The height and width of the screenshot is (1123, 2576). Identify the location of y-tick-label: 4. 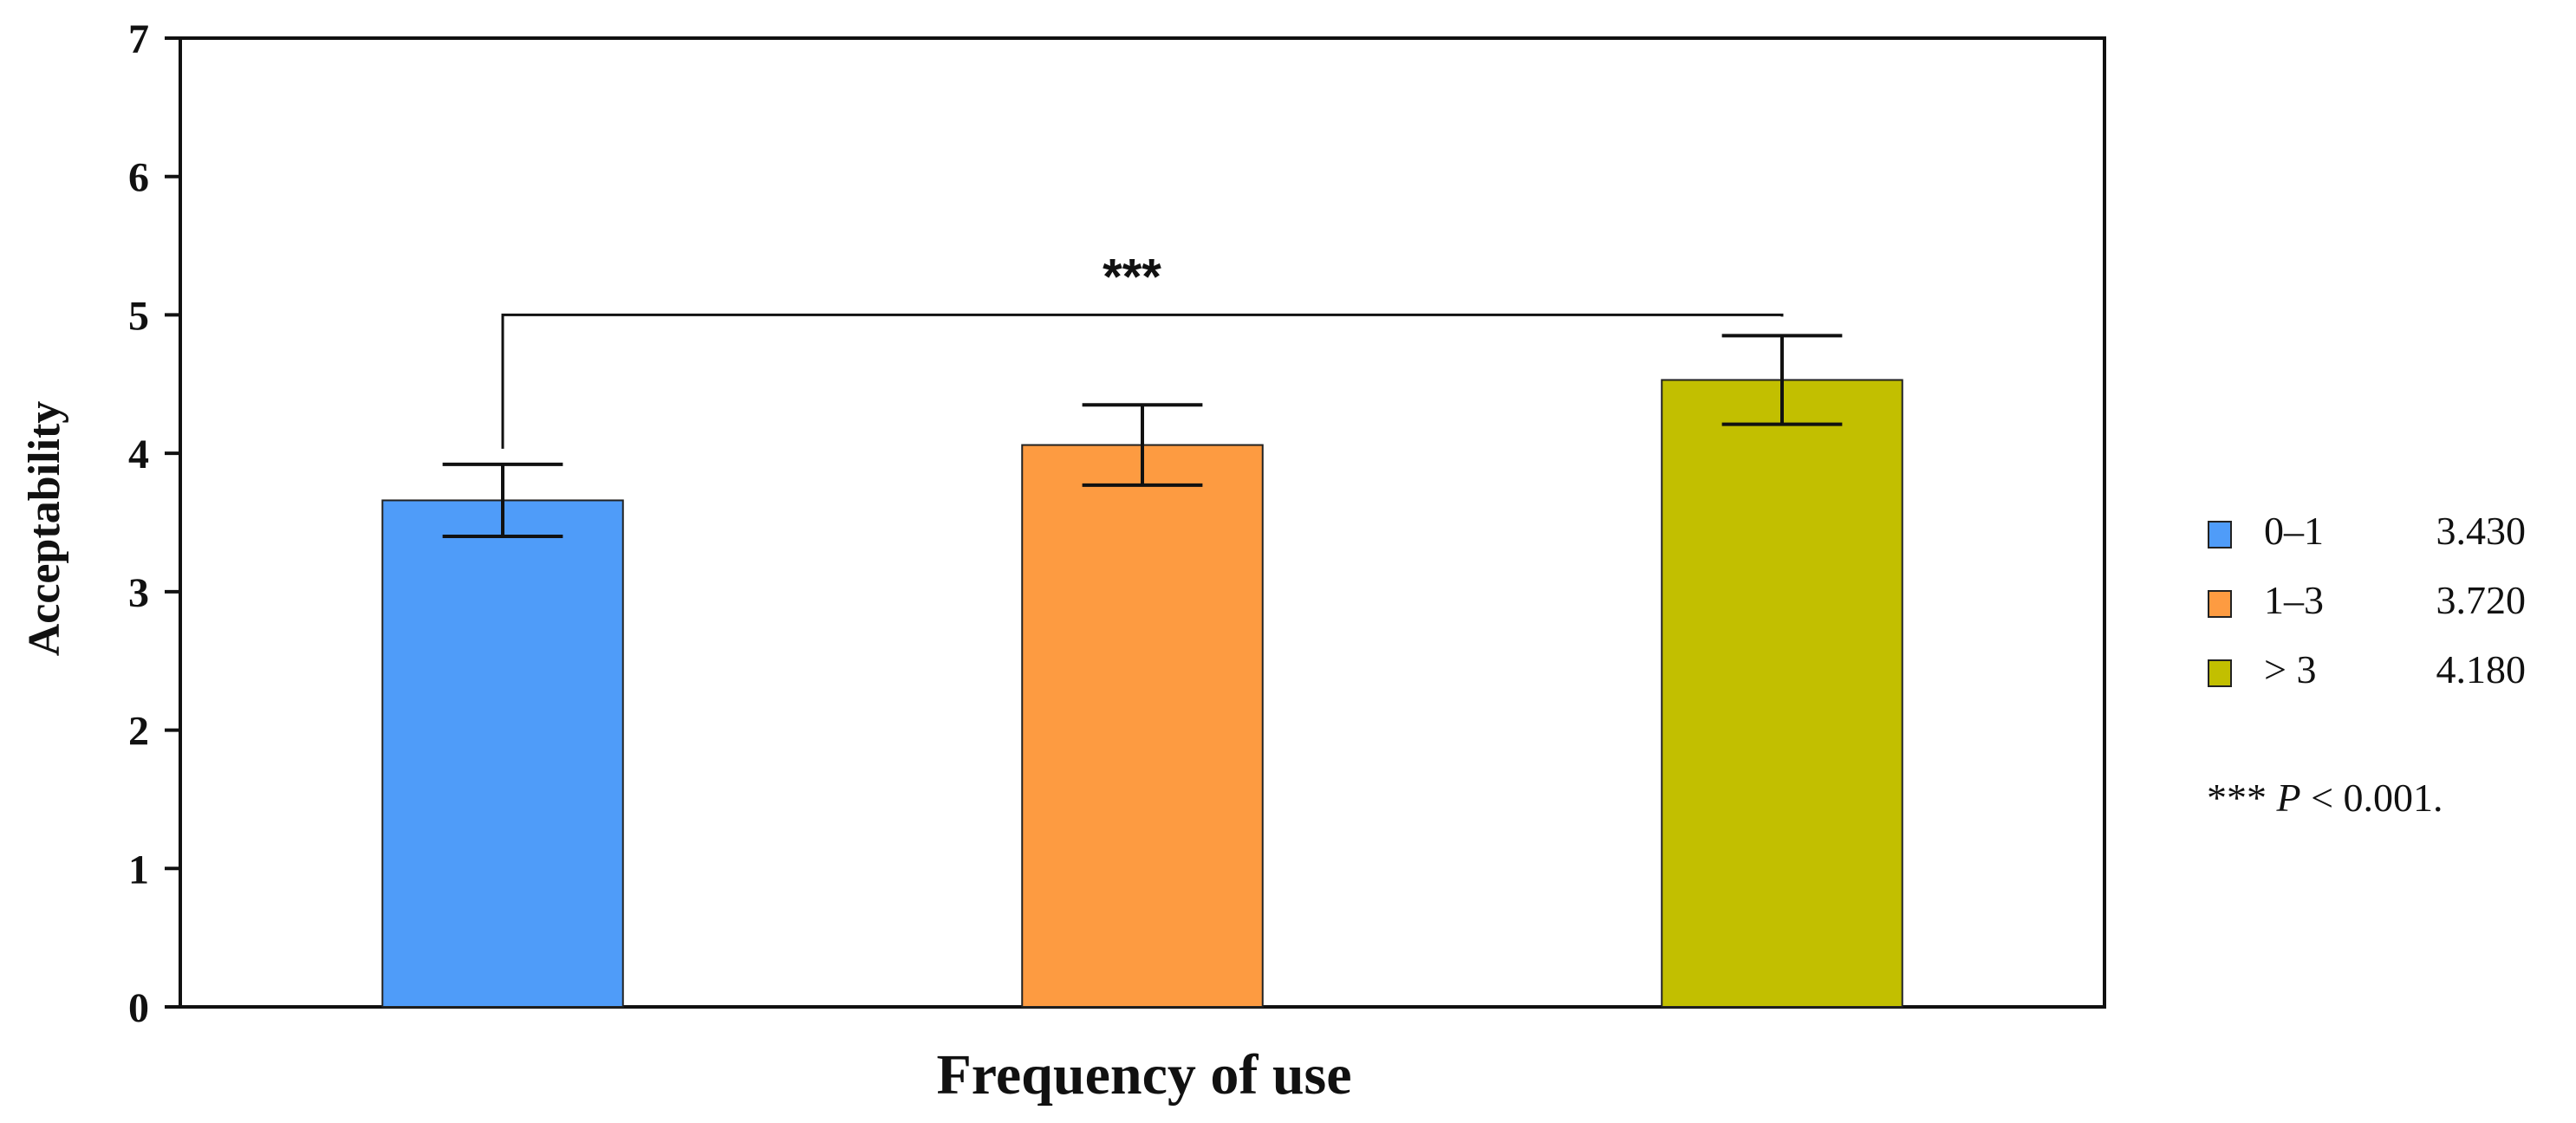
(138, 454).